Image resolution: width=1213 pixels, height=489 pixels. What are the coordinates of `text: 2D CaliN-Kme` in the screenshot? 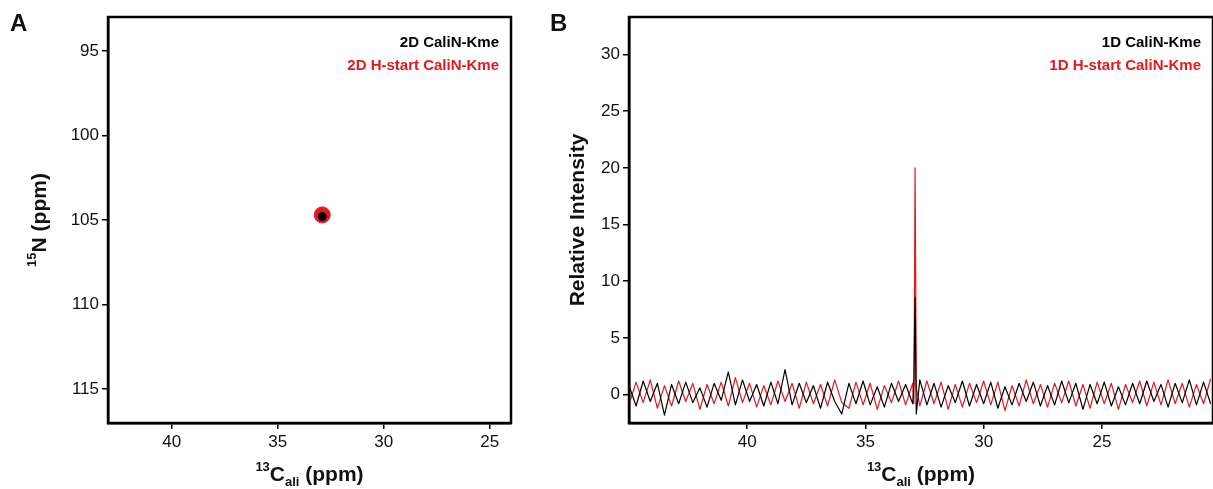 It's located at (449, 42).